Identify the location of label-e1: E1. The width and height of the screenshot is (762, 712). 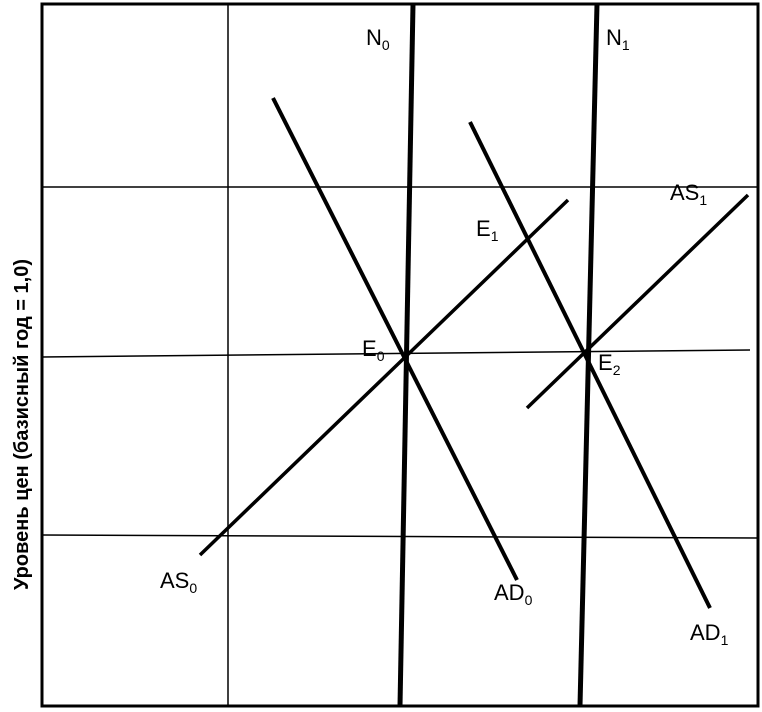
(487, 230).